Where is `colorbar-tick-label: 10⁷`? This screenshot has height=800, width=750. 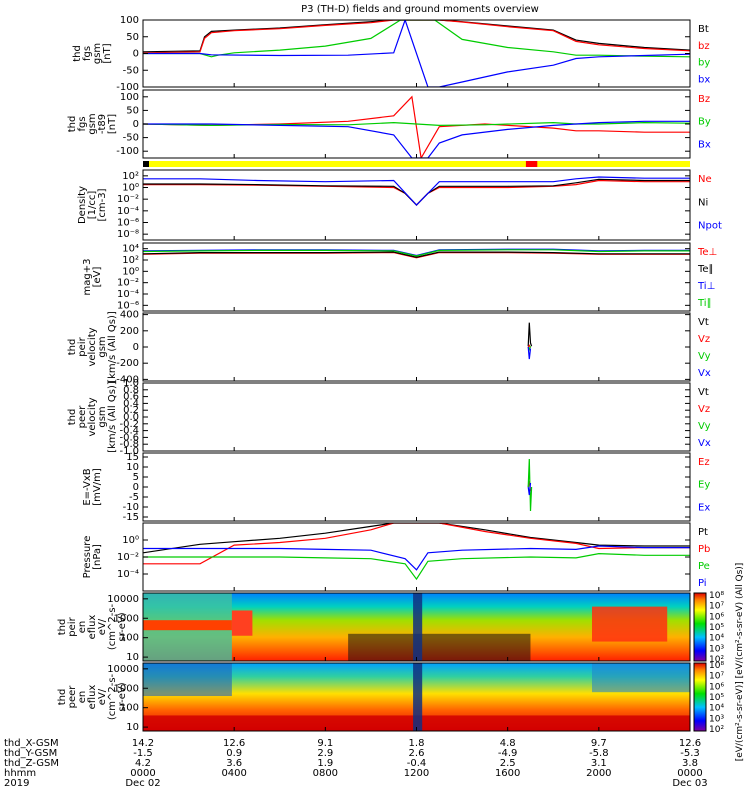
colorbar-tick-label: 10⁷ is located at coordinates (716, 607).